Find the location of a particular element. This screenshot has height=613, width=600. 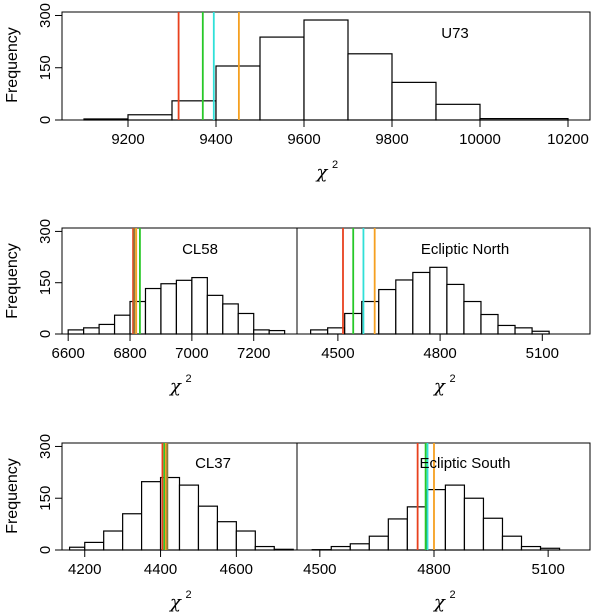

x-tick-label: 4600 is located at coordinates (236, 569).